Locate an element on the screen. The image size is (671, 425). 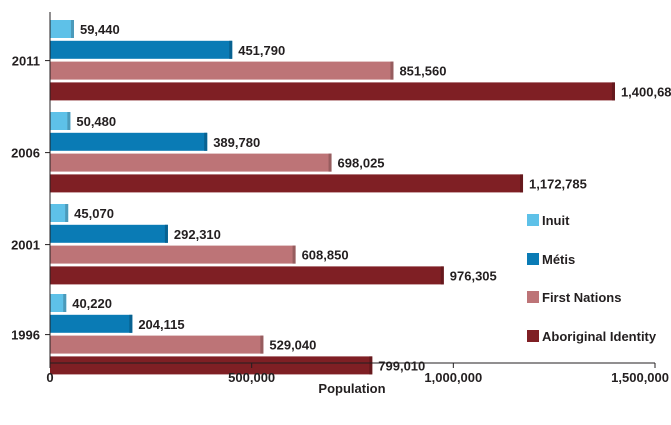
data-label: 59,440 is located at coordinates (100, 29).